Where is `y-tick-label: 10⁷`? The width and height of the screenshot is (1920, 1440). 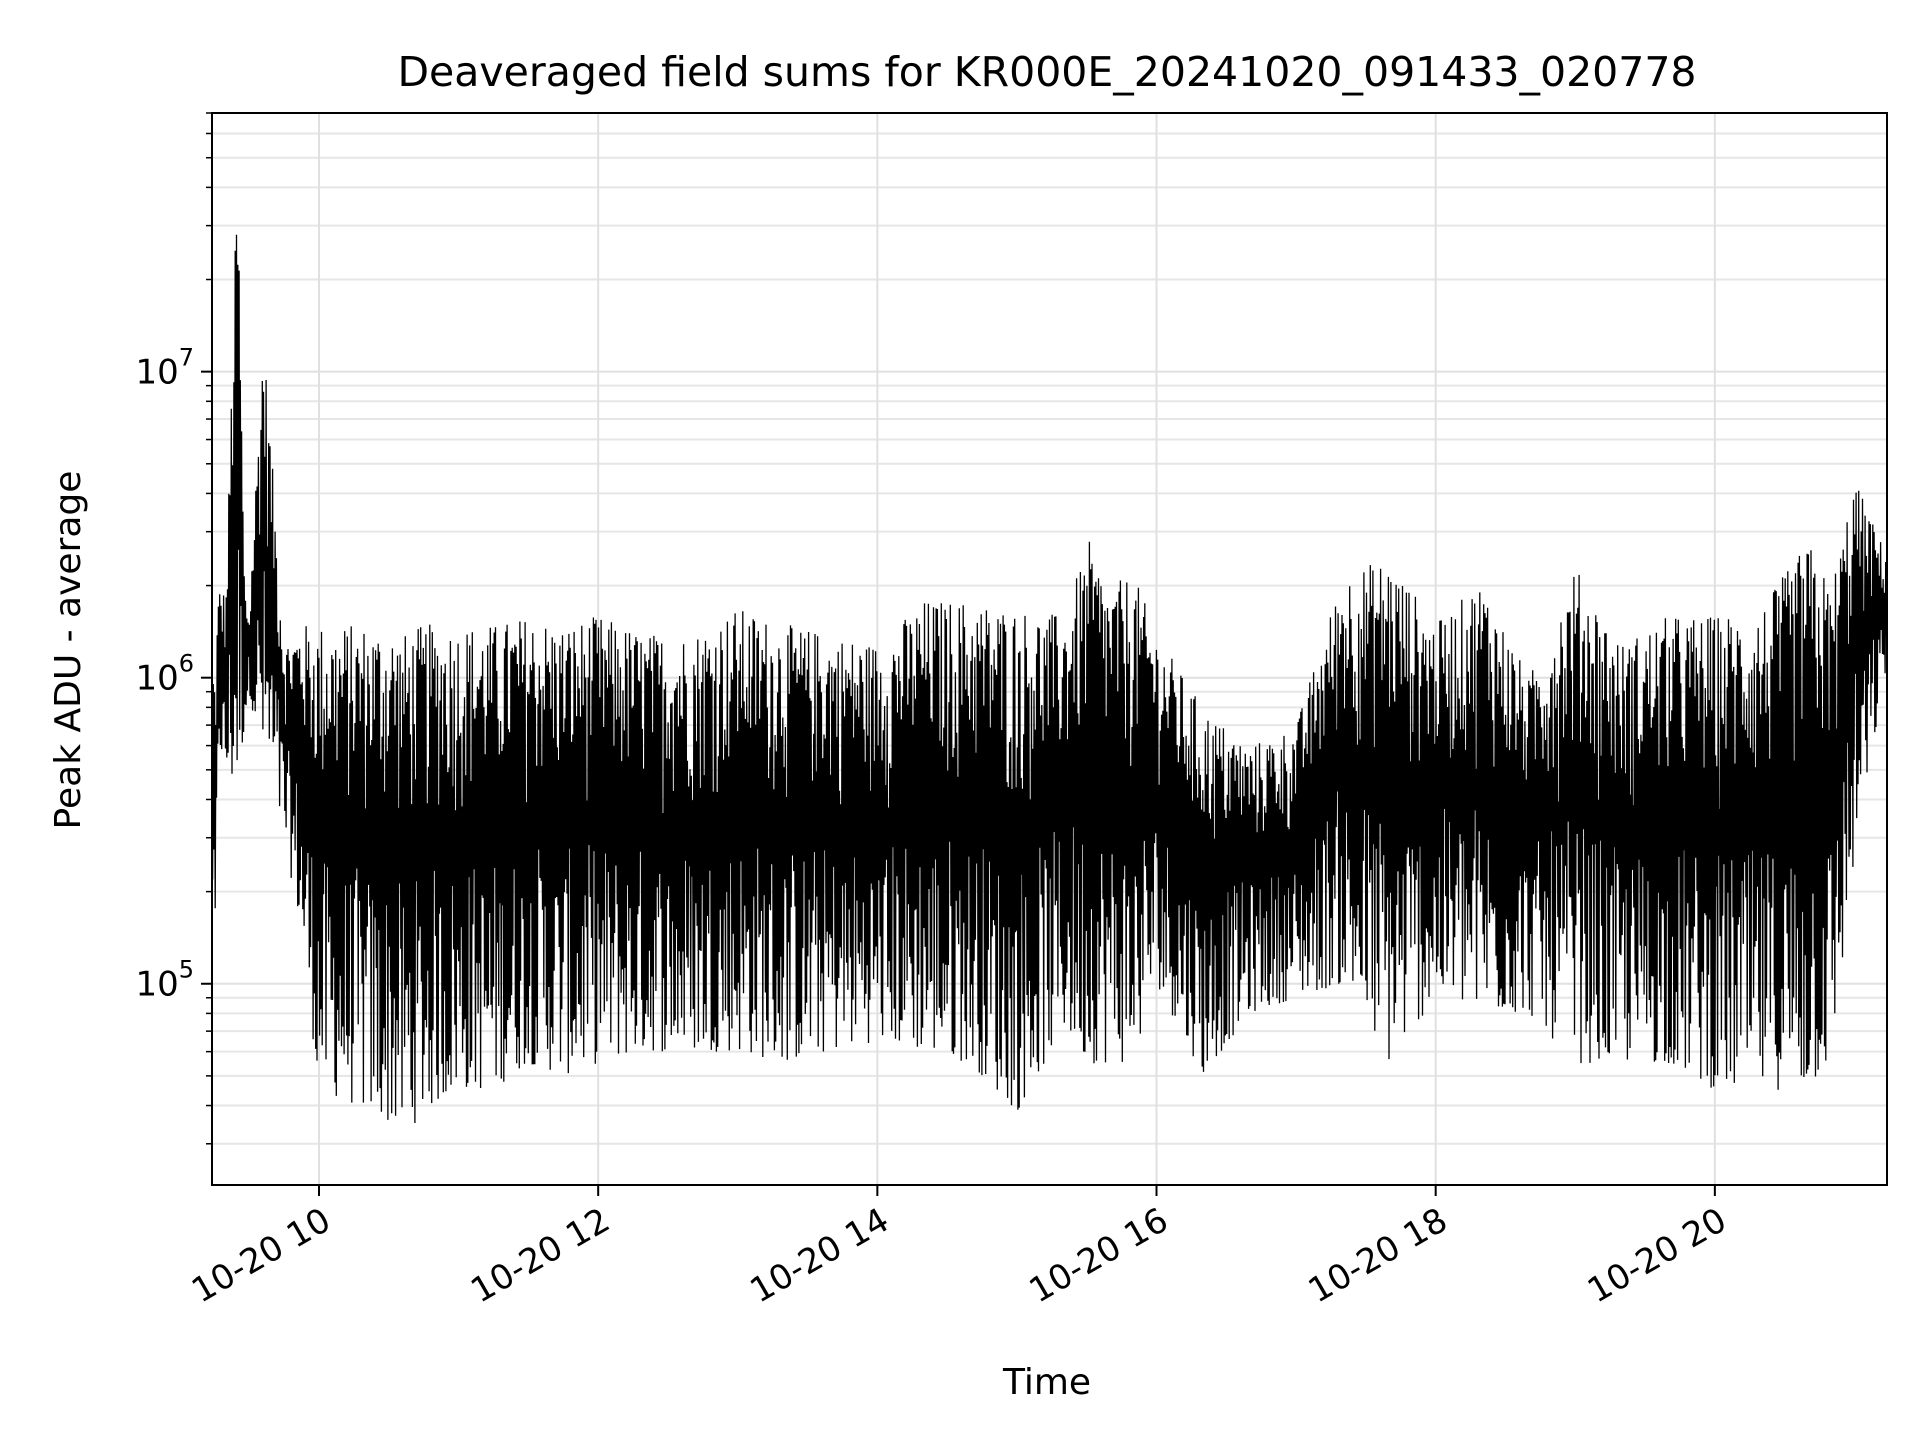
y-tick-label: 10⁷ is located at coordinates (164, 368).